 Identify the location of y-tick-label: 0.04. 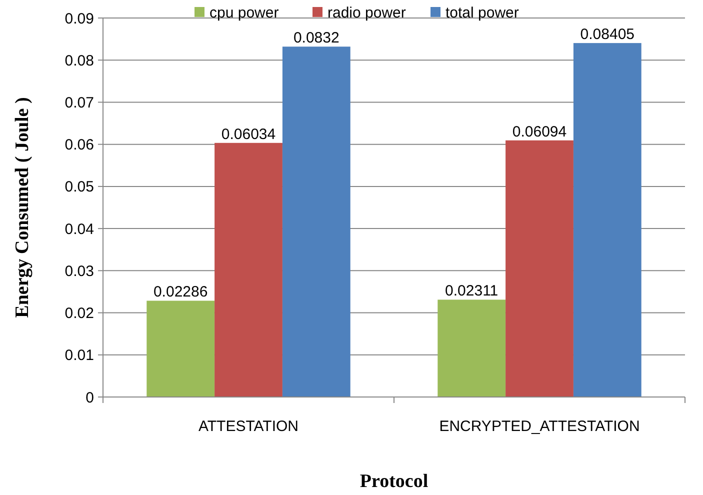
(79, 229).